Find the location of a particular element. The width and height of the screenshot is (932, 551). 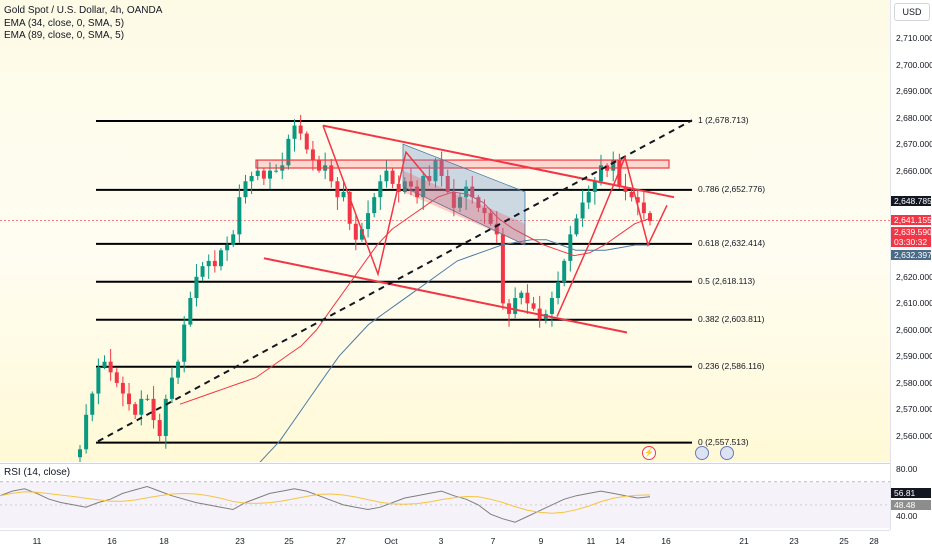

bull-flag-channel-upper is located at coordinates (464, 194).